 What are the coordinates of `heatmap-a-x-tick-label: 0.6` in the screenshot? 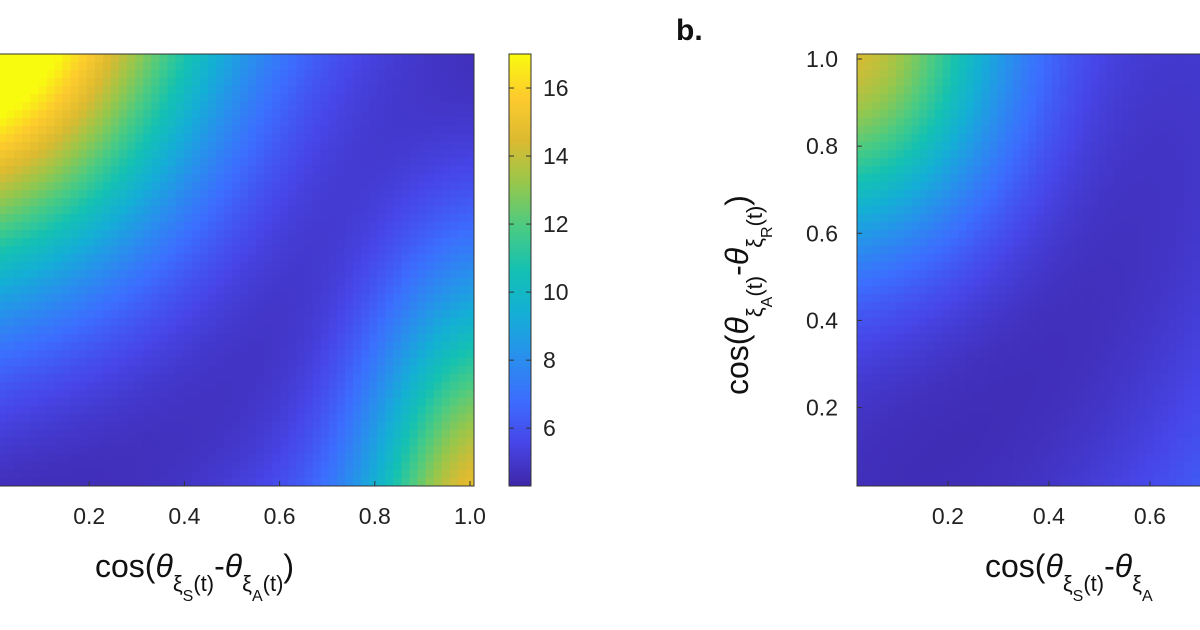 It's located at (280, 516).